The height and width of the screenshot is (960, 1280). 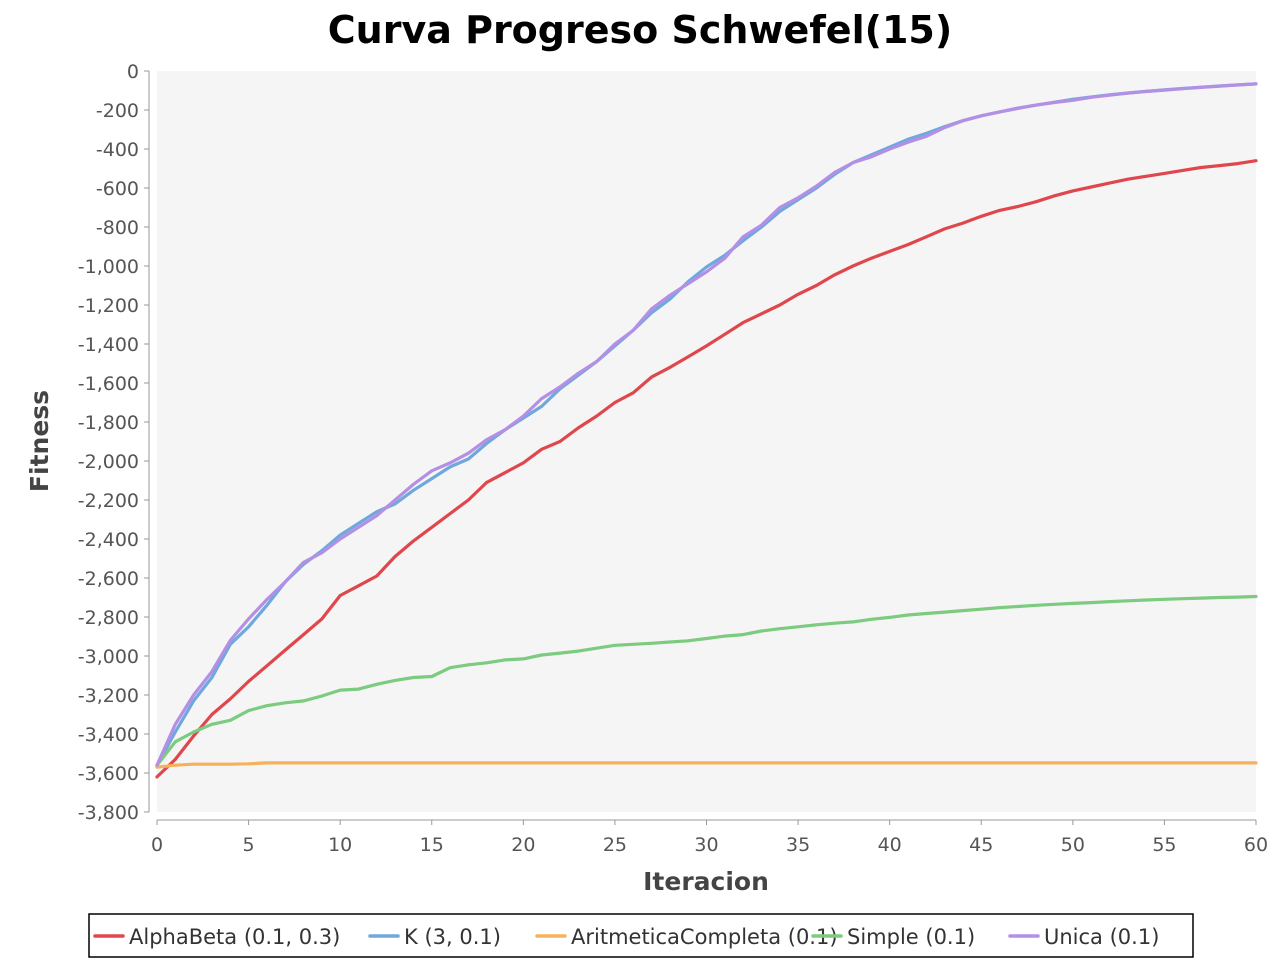 What do you see at coordinates (1256, 845) in the screenshot?
I see `x-tick-label: 60` at bounding box center [1256, 845].